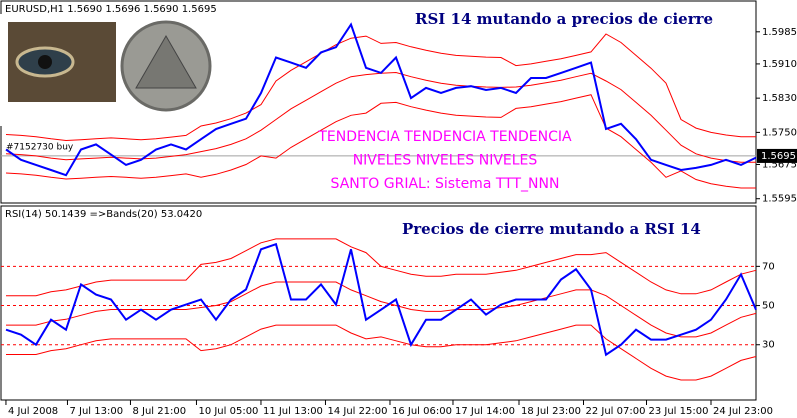  I want to click on current-price-label: 1.5695, so click(778, 156).